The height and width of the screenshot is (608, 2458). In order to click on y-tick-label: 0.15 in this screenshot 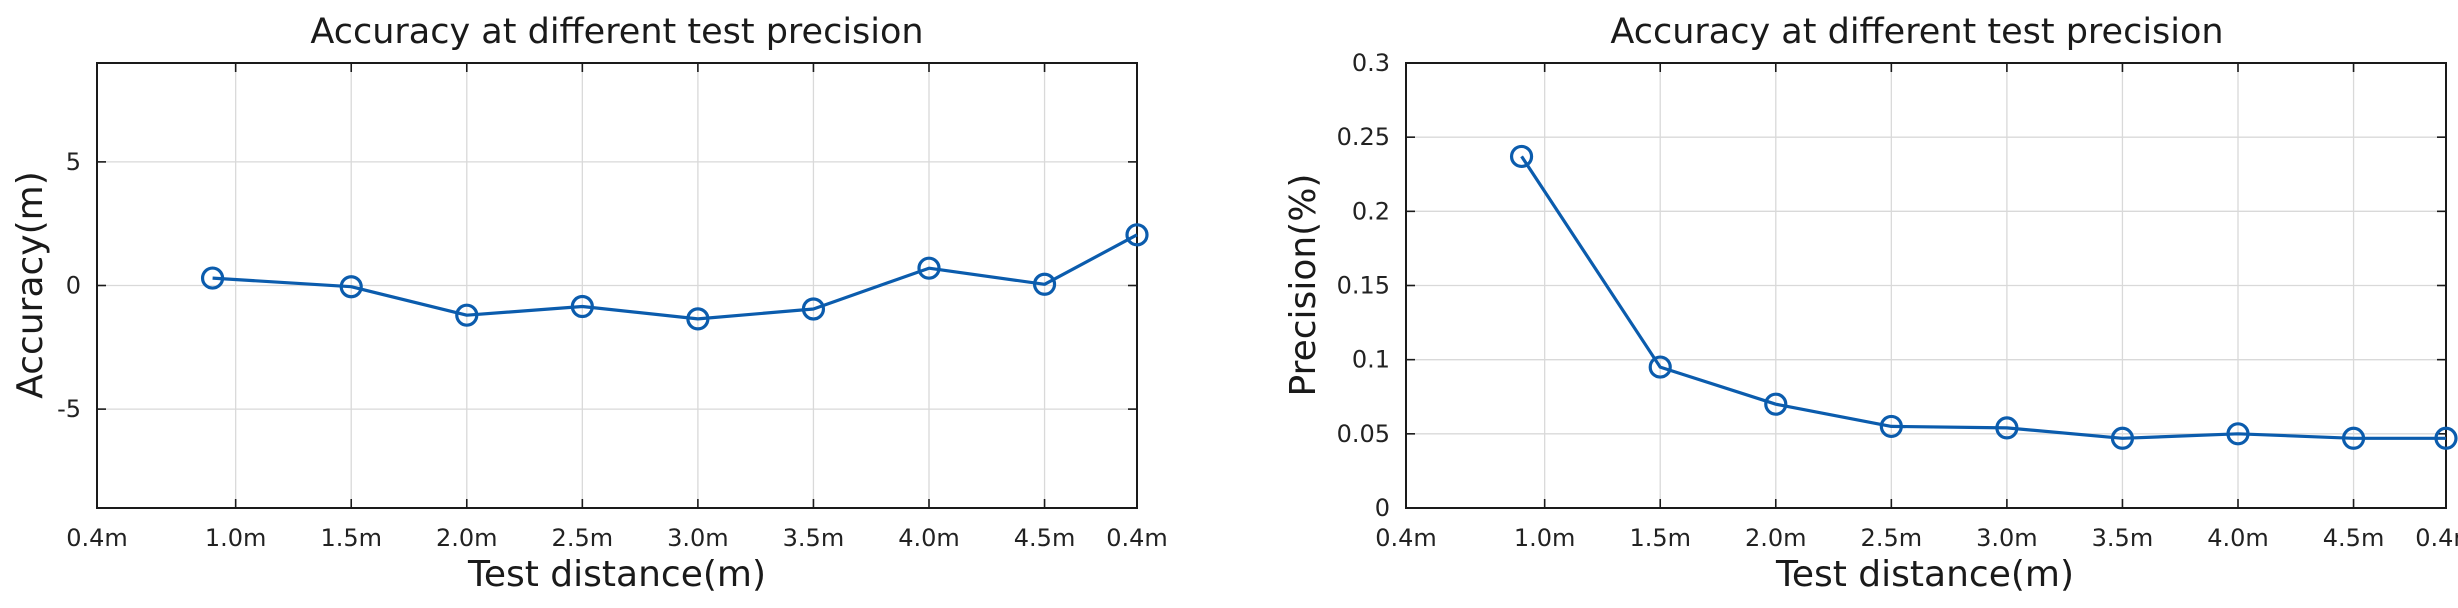, I will do `click(1363, 286)`.